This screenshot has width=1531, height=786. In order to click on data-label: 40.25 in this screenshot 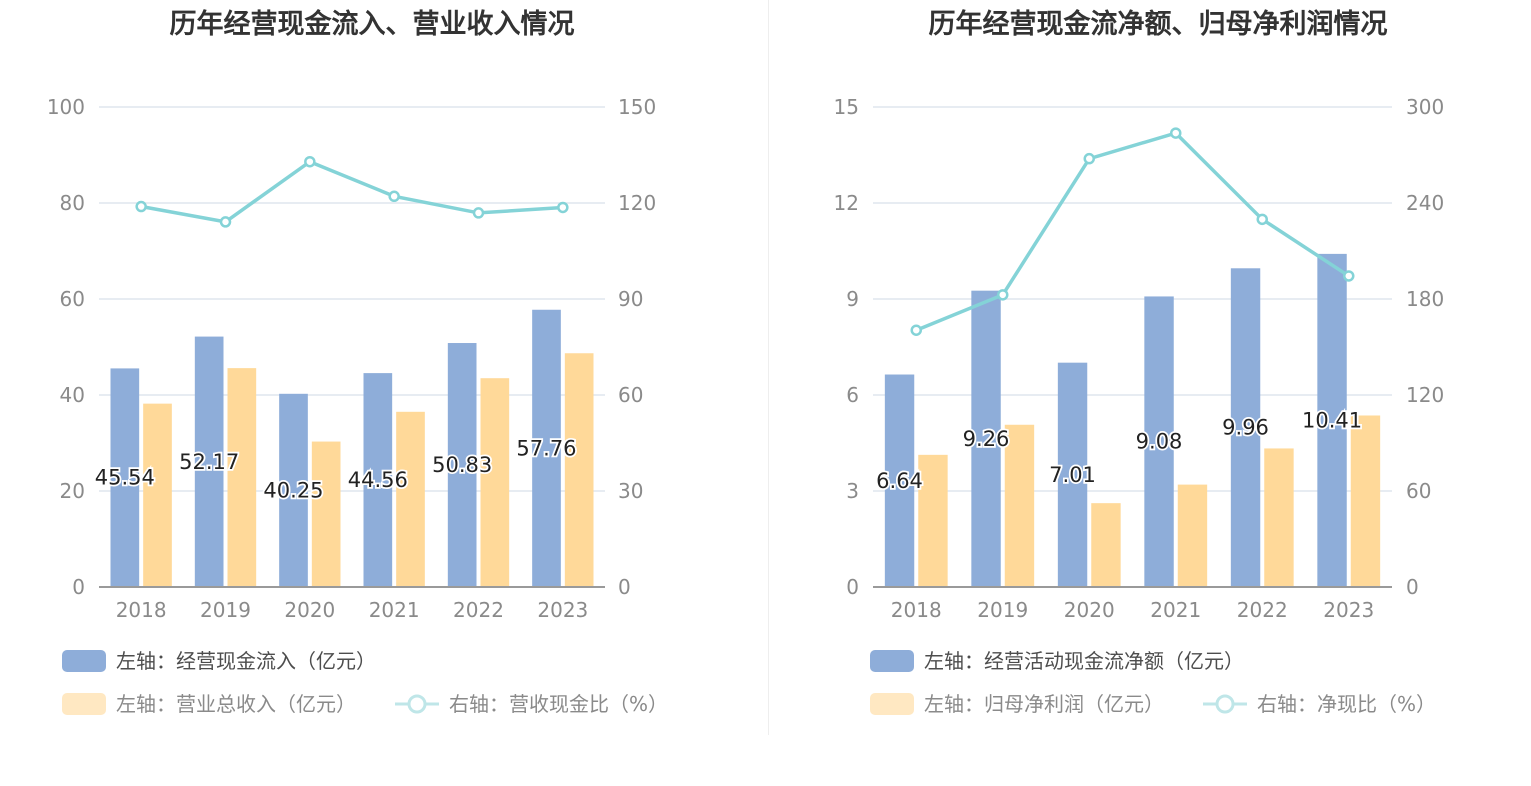, I will do `click(293, 490)`.